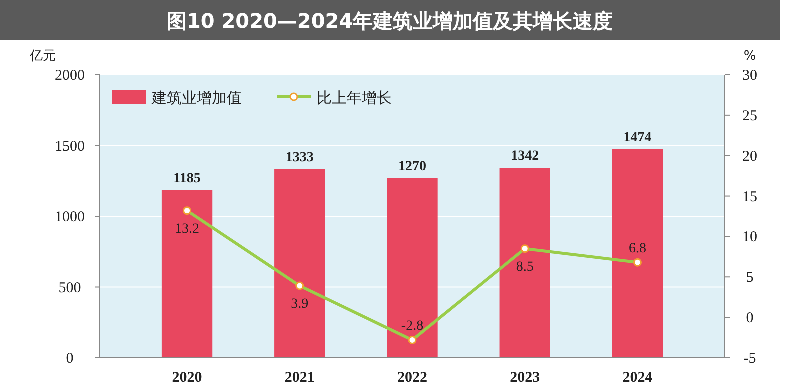 This screenshot has width=800, height=390. Describe the element at coordinates (70, 288) in the screenshot. I see `y-tick-label: 500` at that location.